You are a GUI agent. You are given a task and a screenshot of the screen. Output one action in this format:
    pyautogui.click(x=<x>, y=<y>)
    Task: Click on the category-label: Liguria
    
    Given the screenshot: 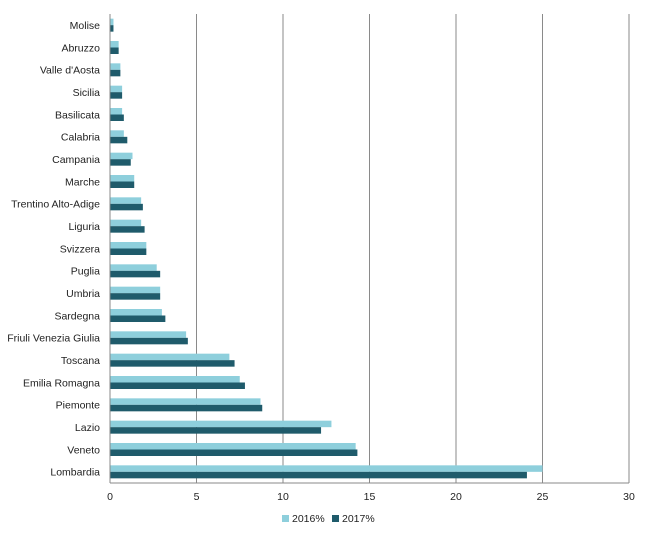 What is the action you would take?
    pyautogui.click(x=84, y=227)
    